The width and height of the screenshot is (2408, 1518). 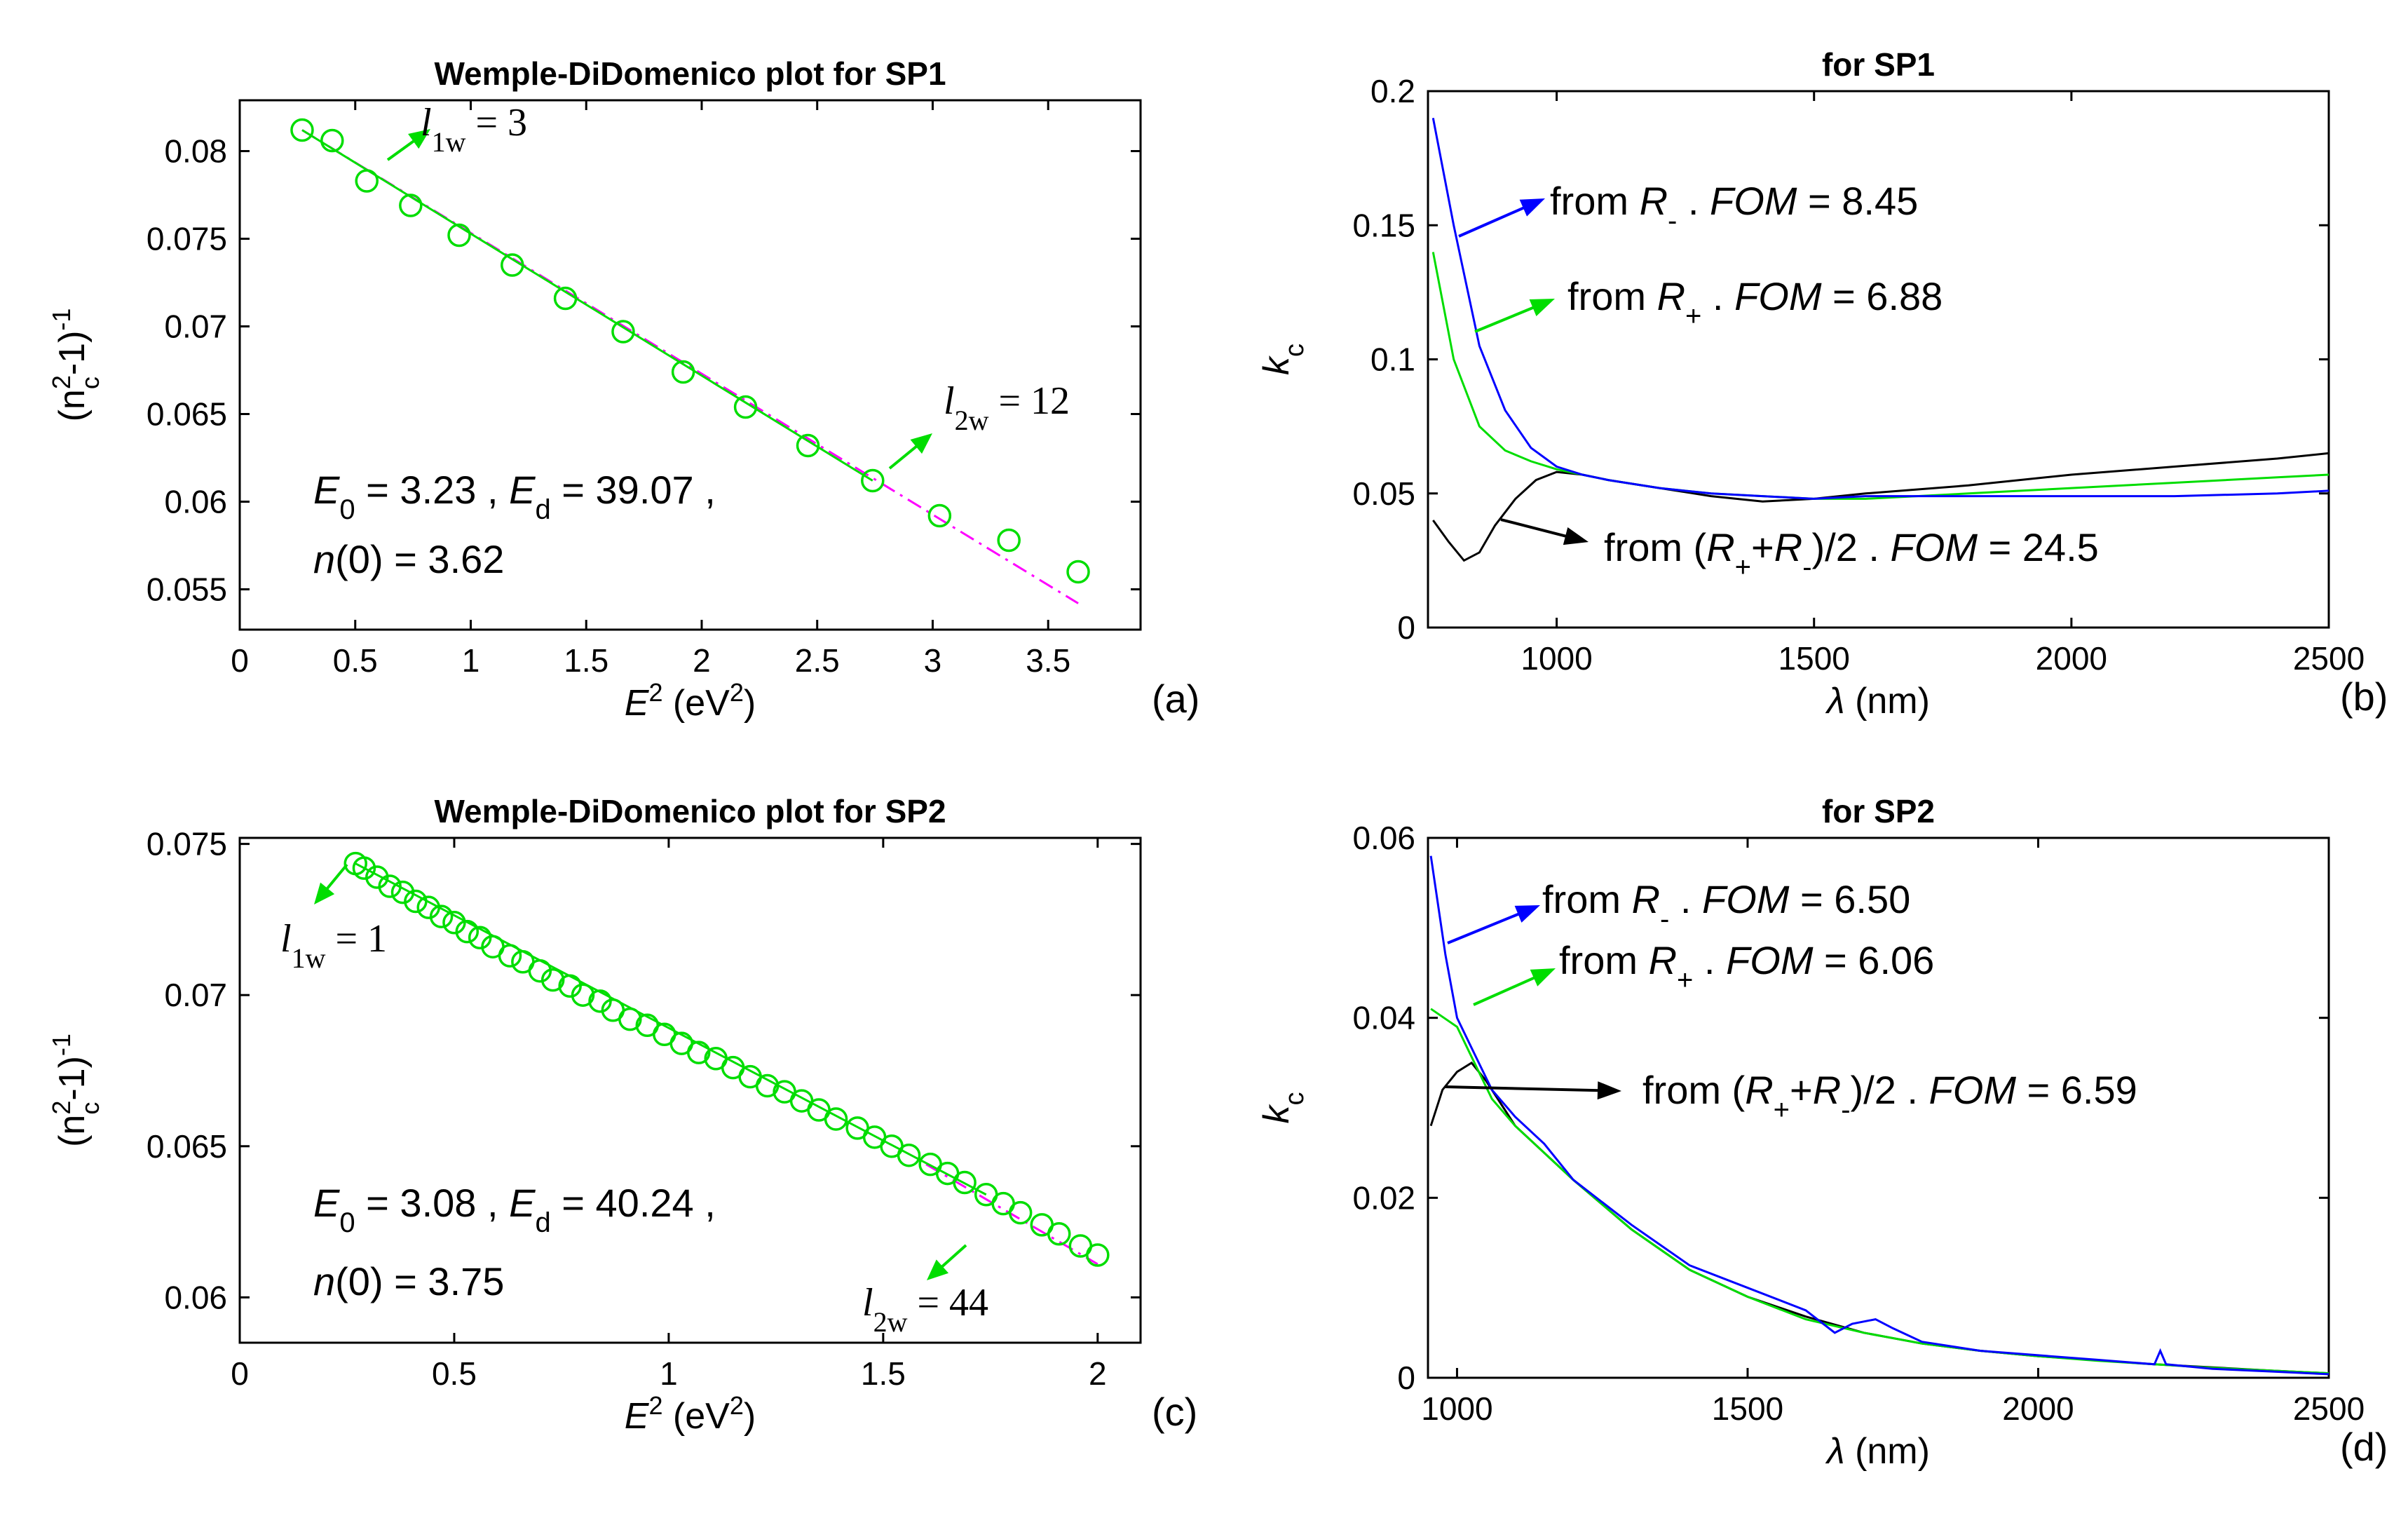 I want to click on ann-value: = 6.59, so click(x=2076, y=1090).